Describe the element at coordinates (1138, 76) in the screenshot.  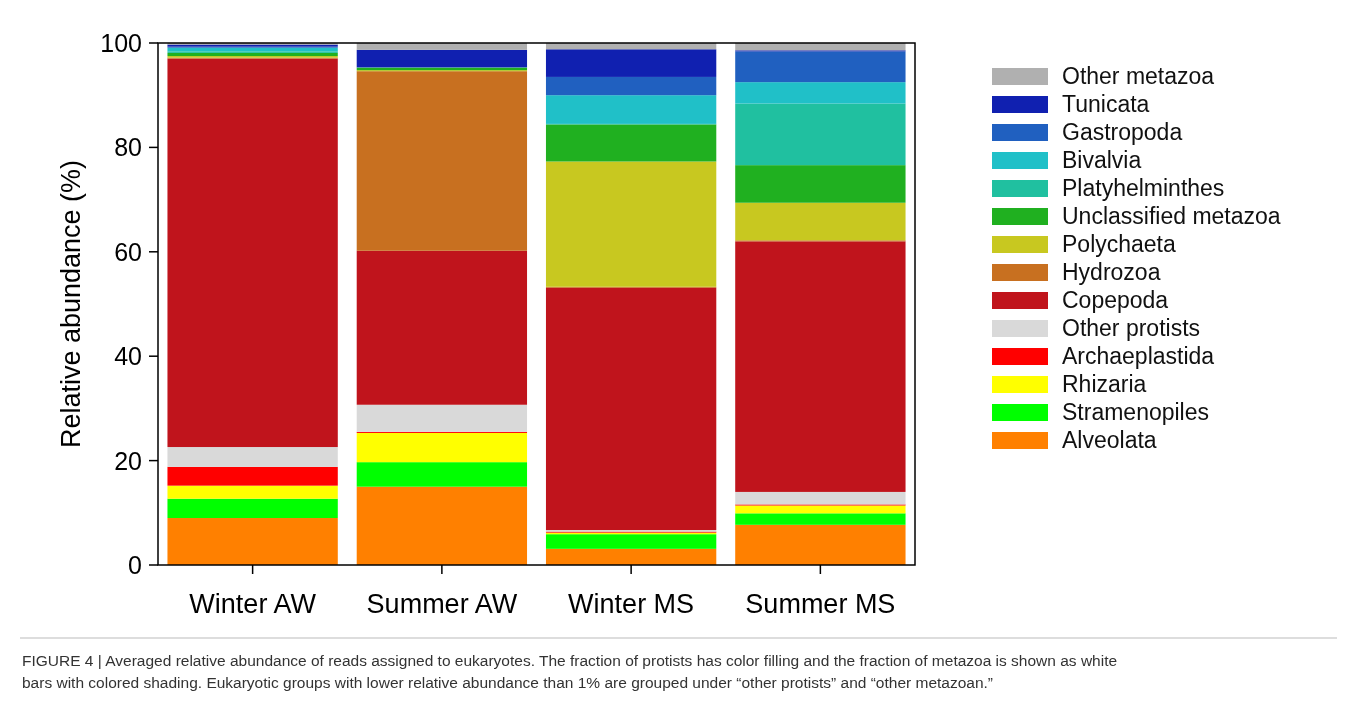
I see `legend-label: Other metazoa` at that location.